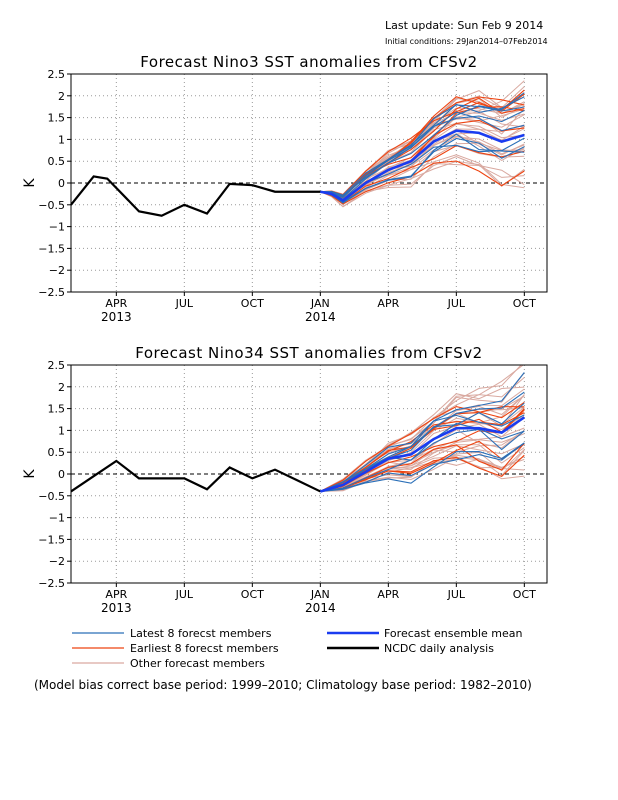 The image size is (618, 800). I want to click on legend-label: Other forecast members, so click(197, 663).